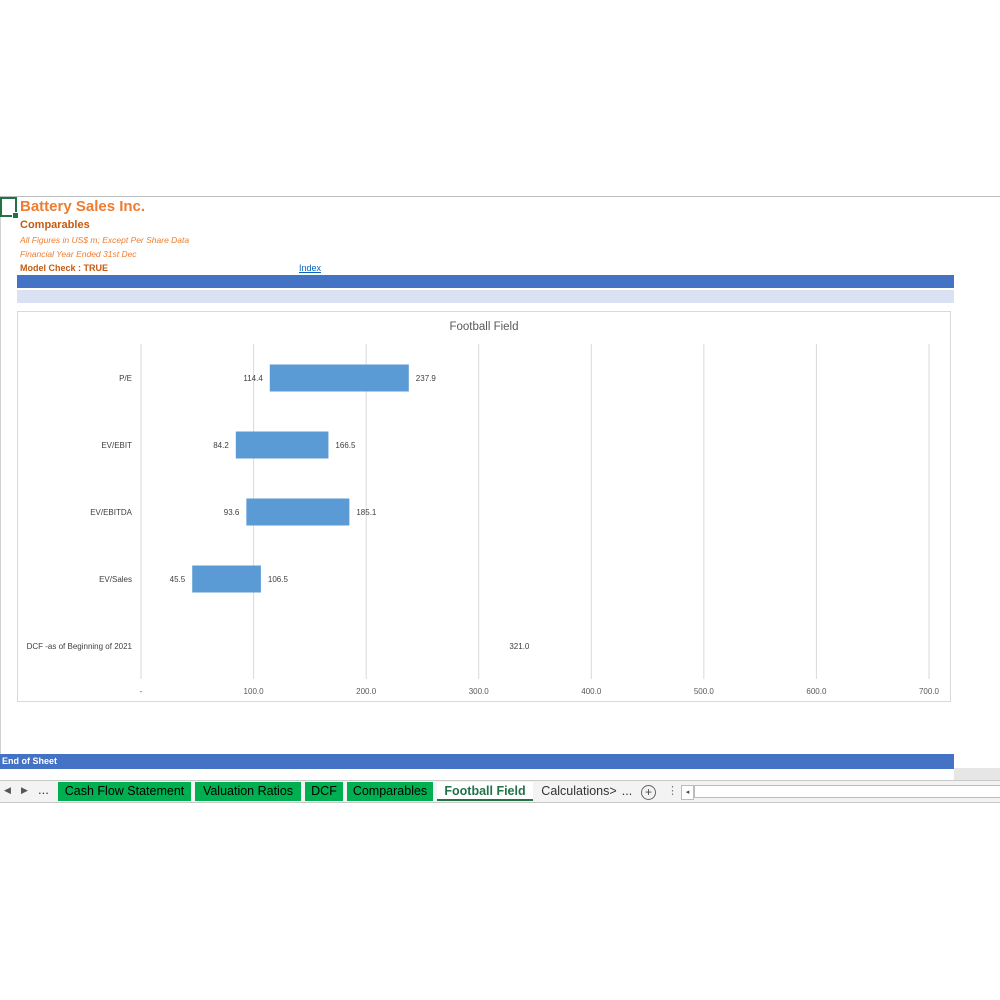 Image resolution: width=1000 pixels, height=1000 pixels. What do you see at coordinates (579, 791) in the screenshot?
I see `tab-calculations: Calculations>` at bounding box center [579, 791].